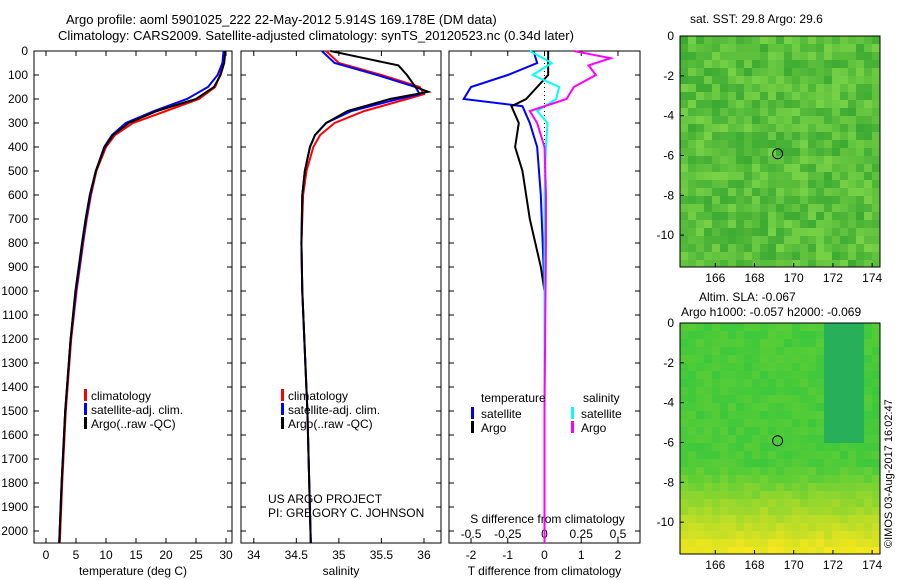  I want to click on x-tick-label: 30, so click(226, 555).